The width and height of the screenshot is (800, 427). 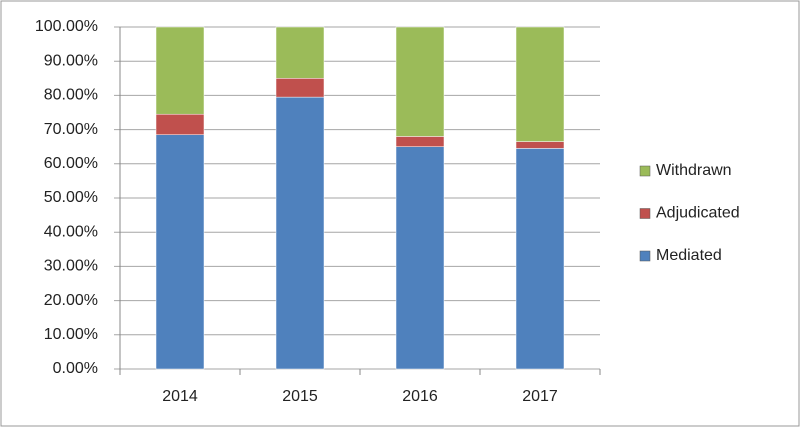 I want to click on y-tick-label: 60.00%, so click(x=71, y=163).